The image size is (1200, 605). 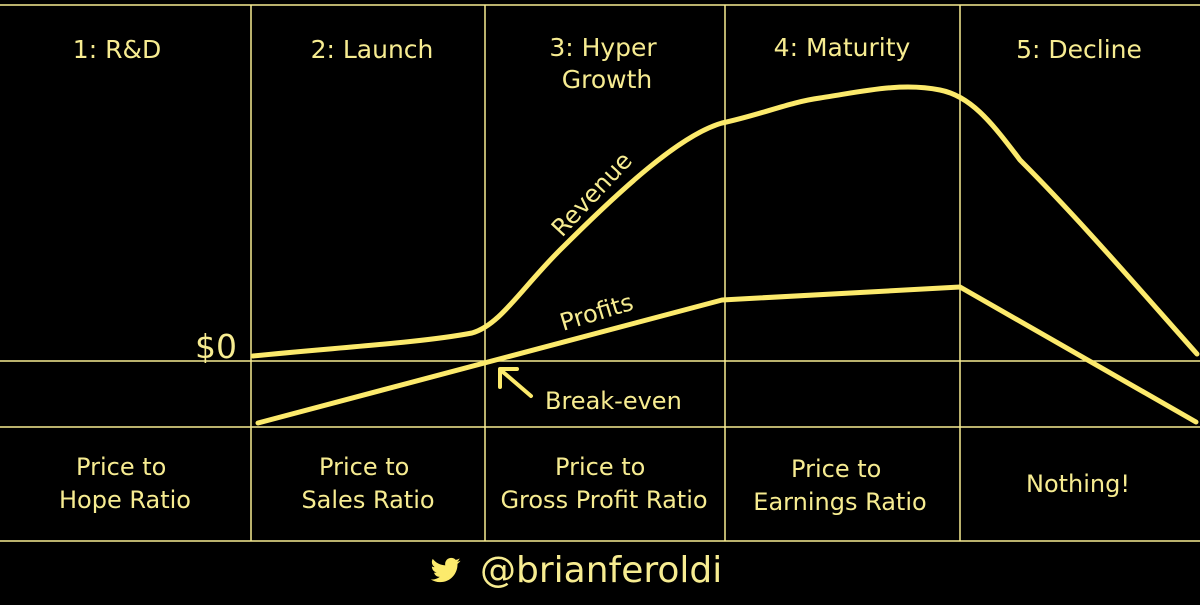 What do you see at coordinates (125, 483) in the screenshot?
I see `metric-price-to-hope: Price to Hope Ratio` at bounding box center [125, 483].